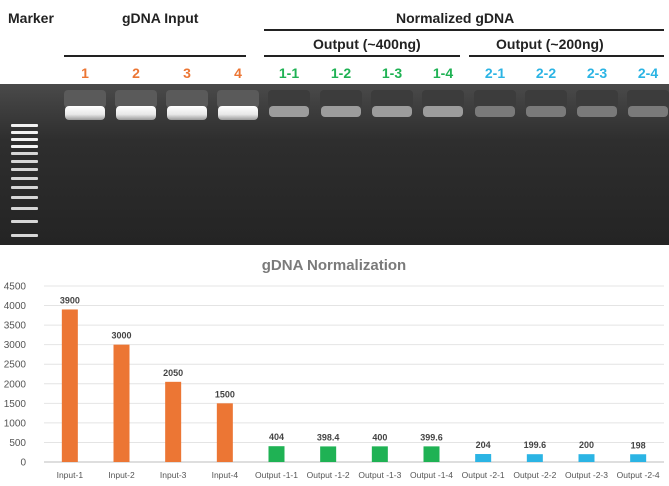 This screenshot has height=486, width=669. Describe the element at coordinates (455, 18) in the screenshot. I see `normalized-gdna-label: Normalized gDNA` at that location.